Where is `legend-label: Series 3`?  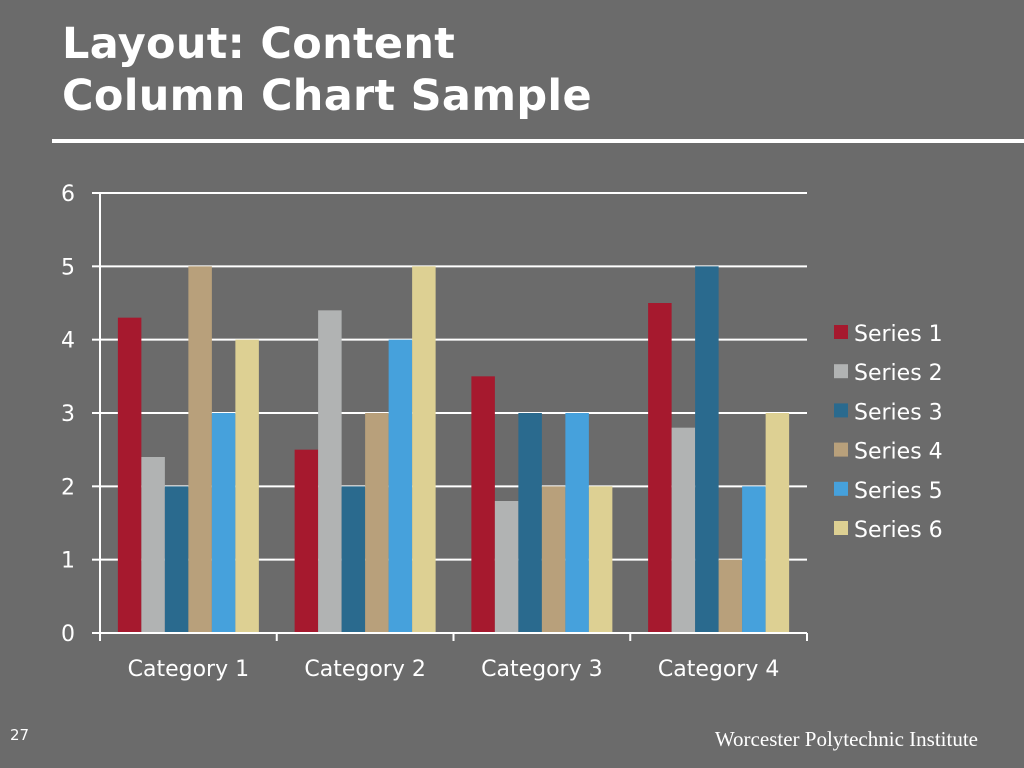 legend-label: Series 3 is located at coordinates (898, 412).